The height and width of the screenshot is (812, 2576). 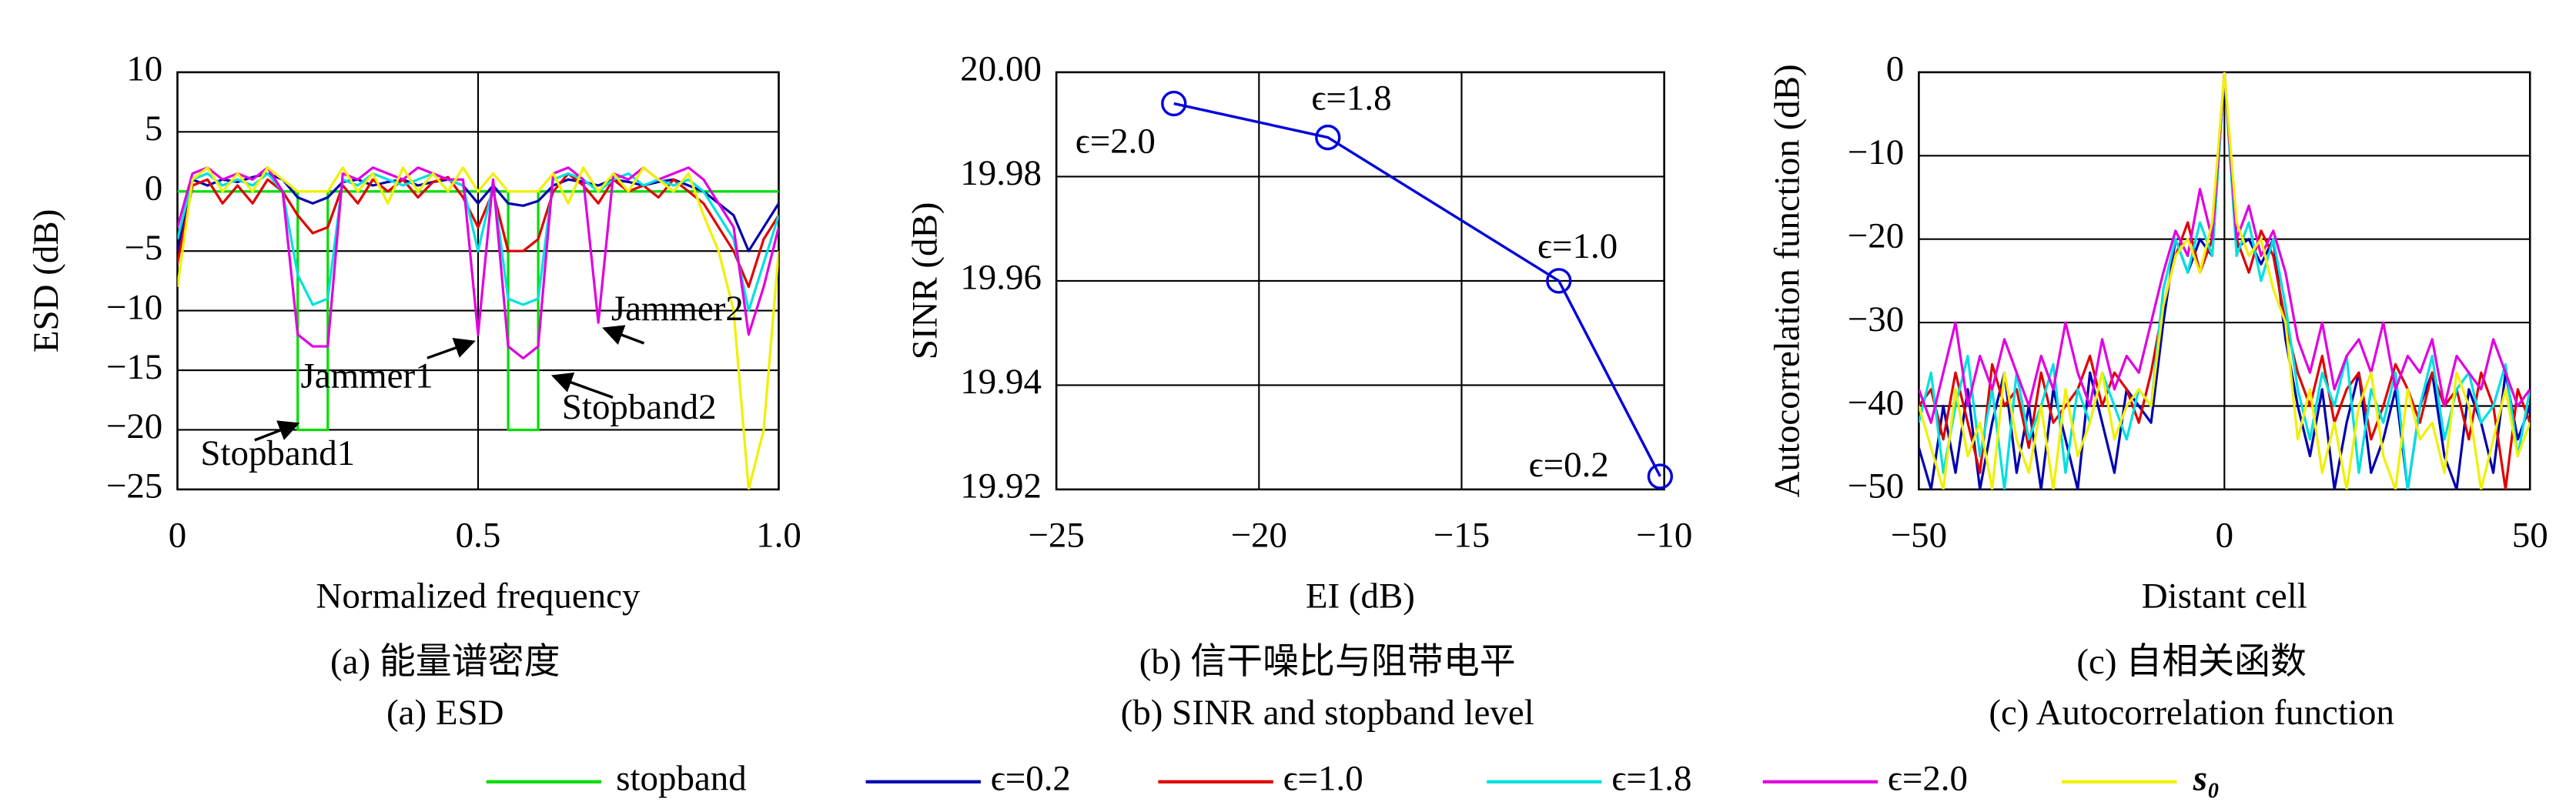 What do you see at coordinates (1001, 69) in the screenshot?
I see `y-tick-label: 20.00` at bounding box center [1001, 69].